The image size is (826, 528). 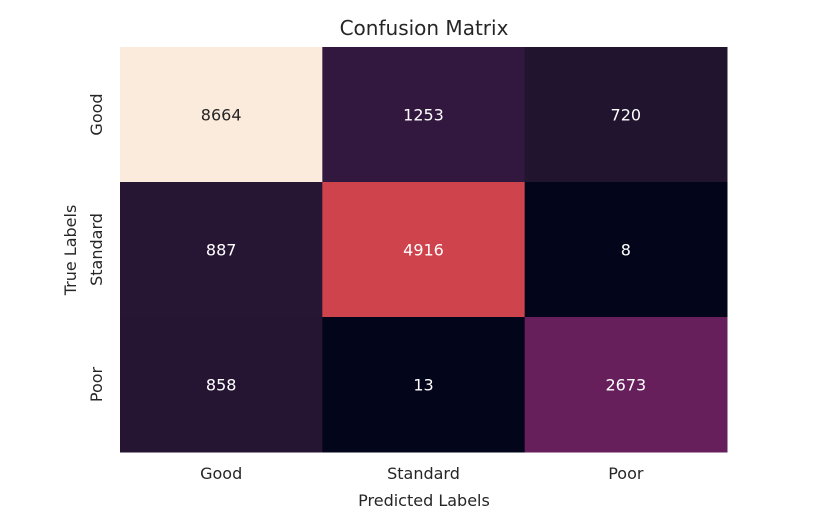 I want to click on x-tick-labels: Good Standard Poor, so click(x=422, y=473).